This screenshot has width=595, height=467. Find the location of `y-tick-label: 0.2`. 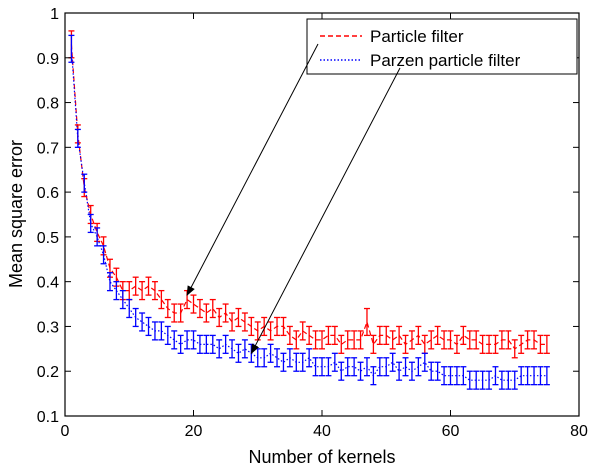

y-tick-label: 0.2 is located at coordinates (48, 372).